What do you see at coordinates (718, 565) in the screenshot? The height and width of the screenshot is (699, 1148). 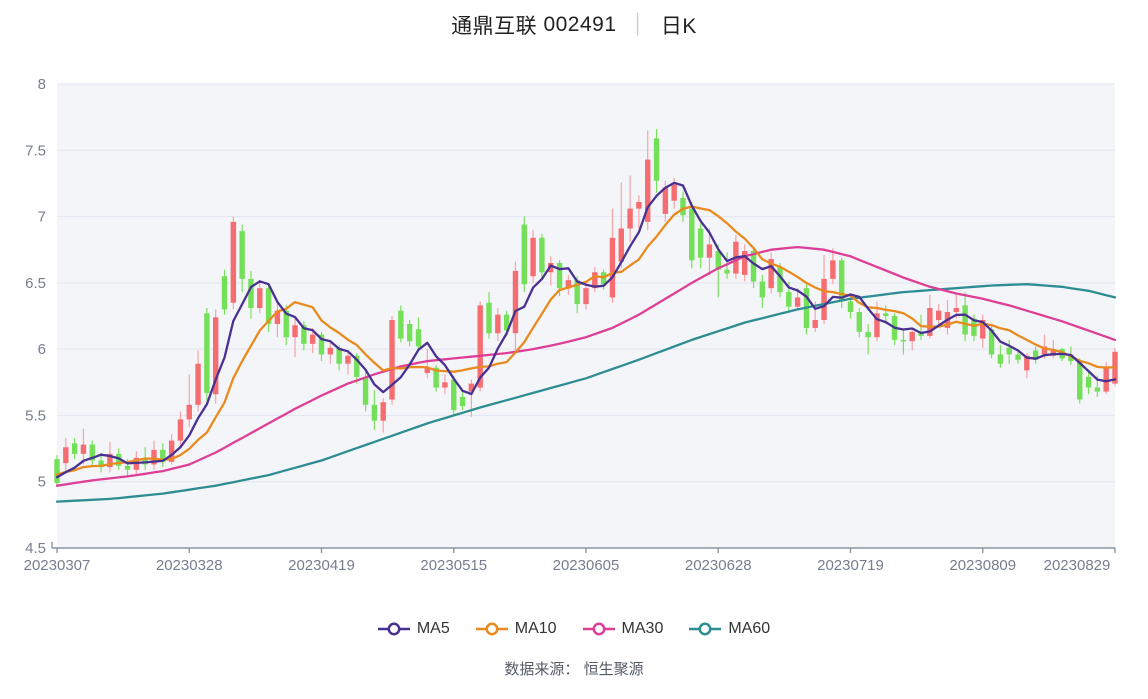 I see `x-axis-label: 20230628` at bounding box center [718, 565].